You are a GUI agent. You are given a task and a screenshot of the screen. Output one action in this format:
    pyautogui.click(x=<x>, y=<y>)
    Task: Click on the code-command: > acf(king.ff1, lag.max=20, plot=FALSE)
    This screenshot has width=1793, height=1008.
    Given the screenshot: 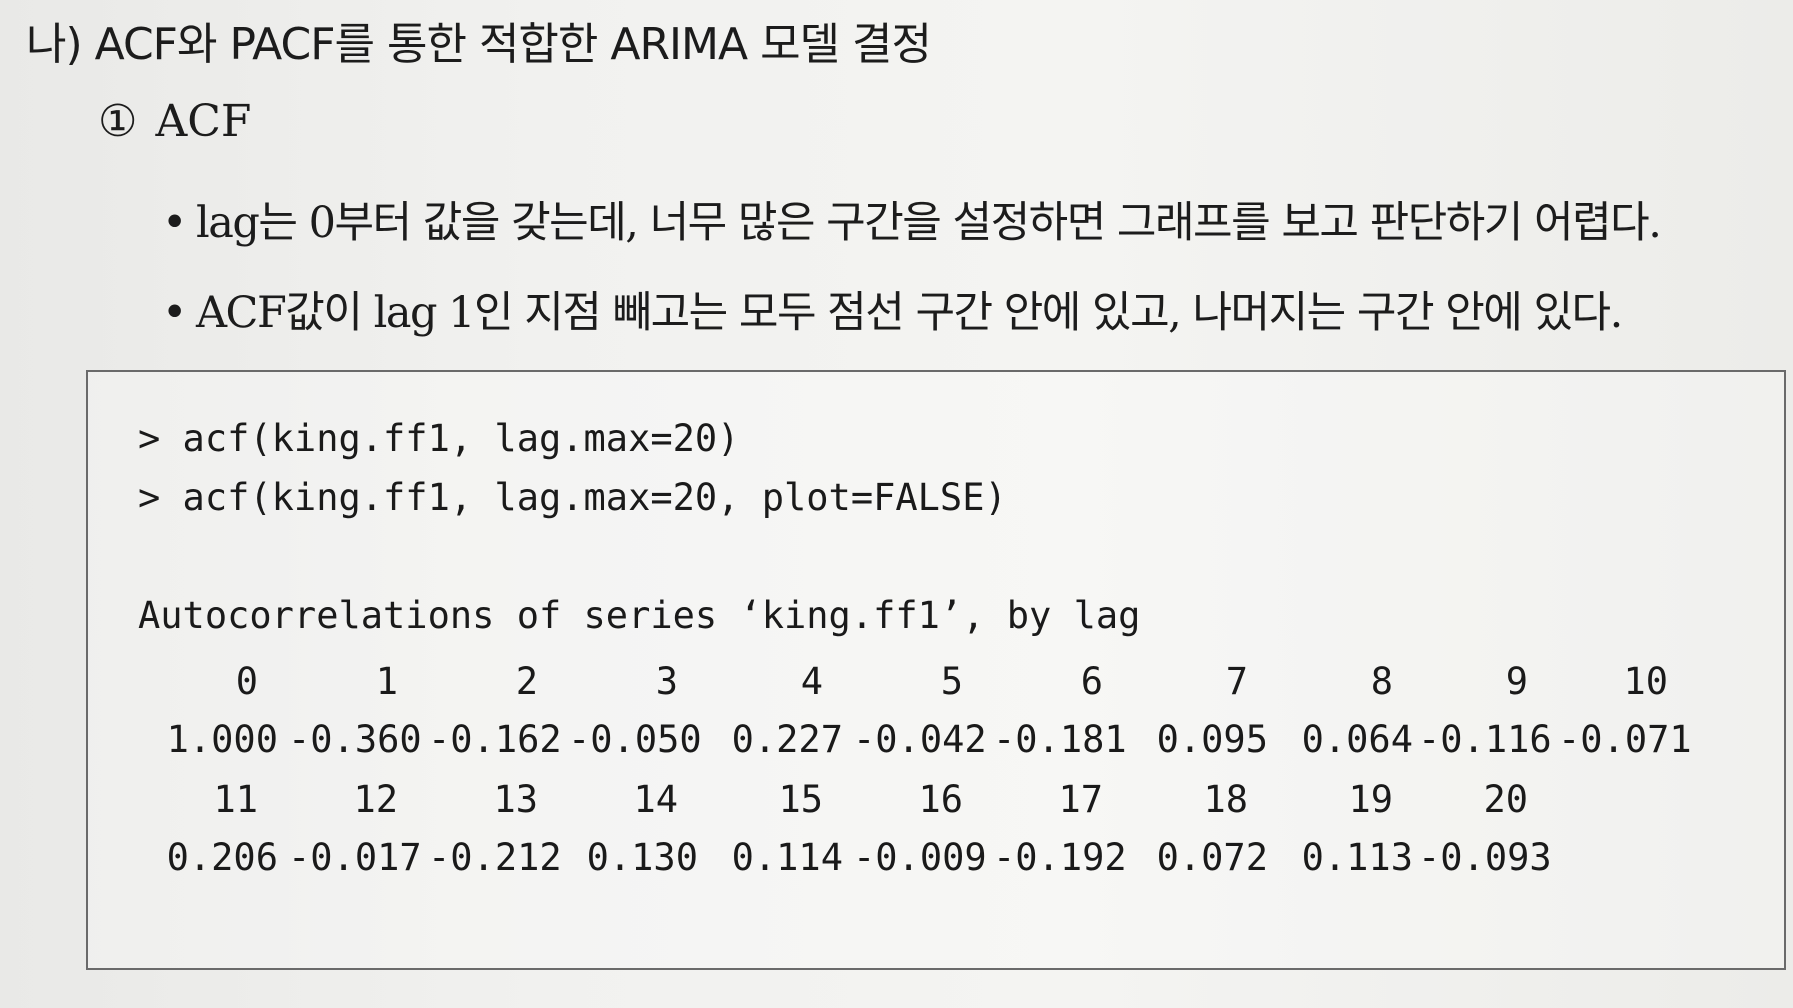 What is the action you would take?
    pyautogui.click(x=572, y=497)
    